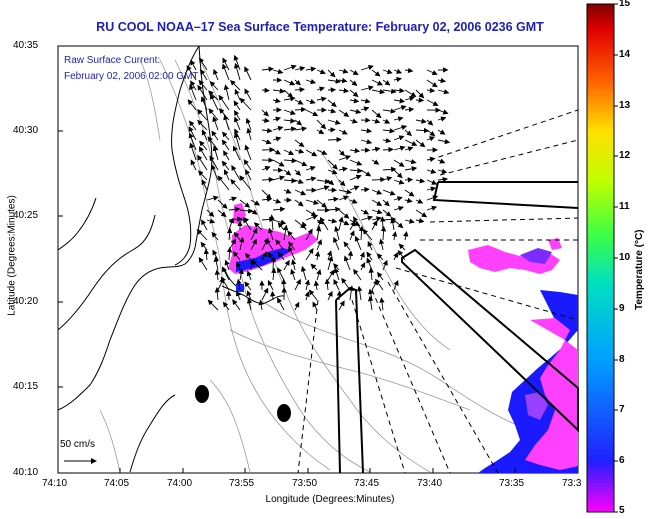 This screenshot has width=651, height=519. What do you see at coordinates (112, 60) in the screenshot?
I see `legend-line-1: Raw Surface Current:` at bounding box center [112, 60].